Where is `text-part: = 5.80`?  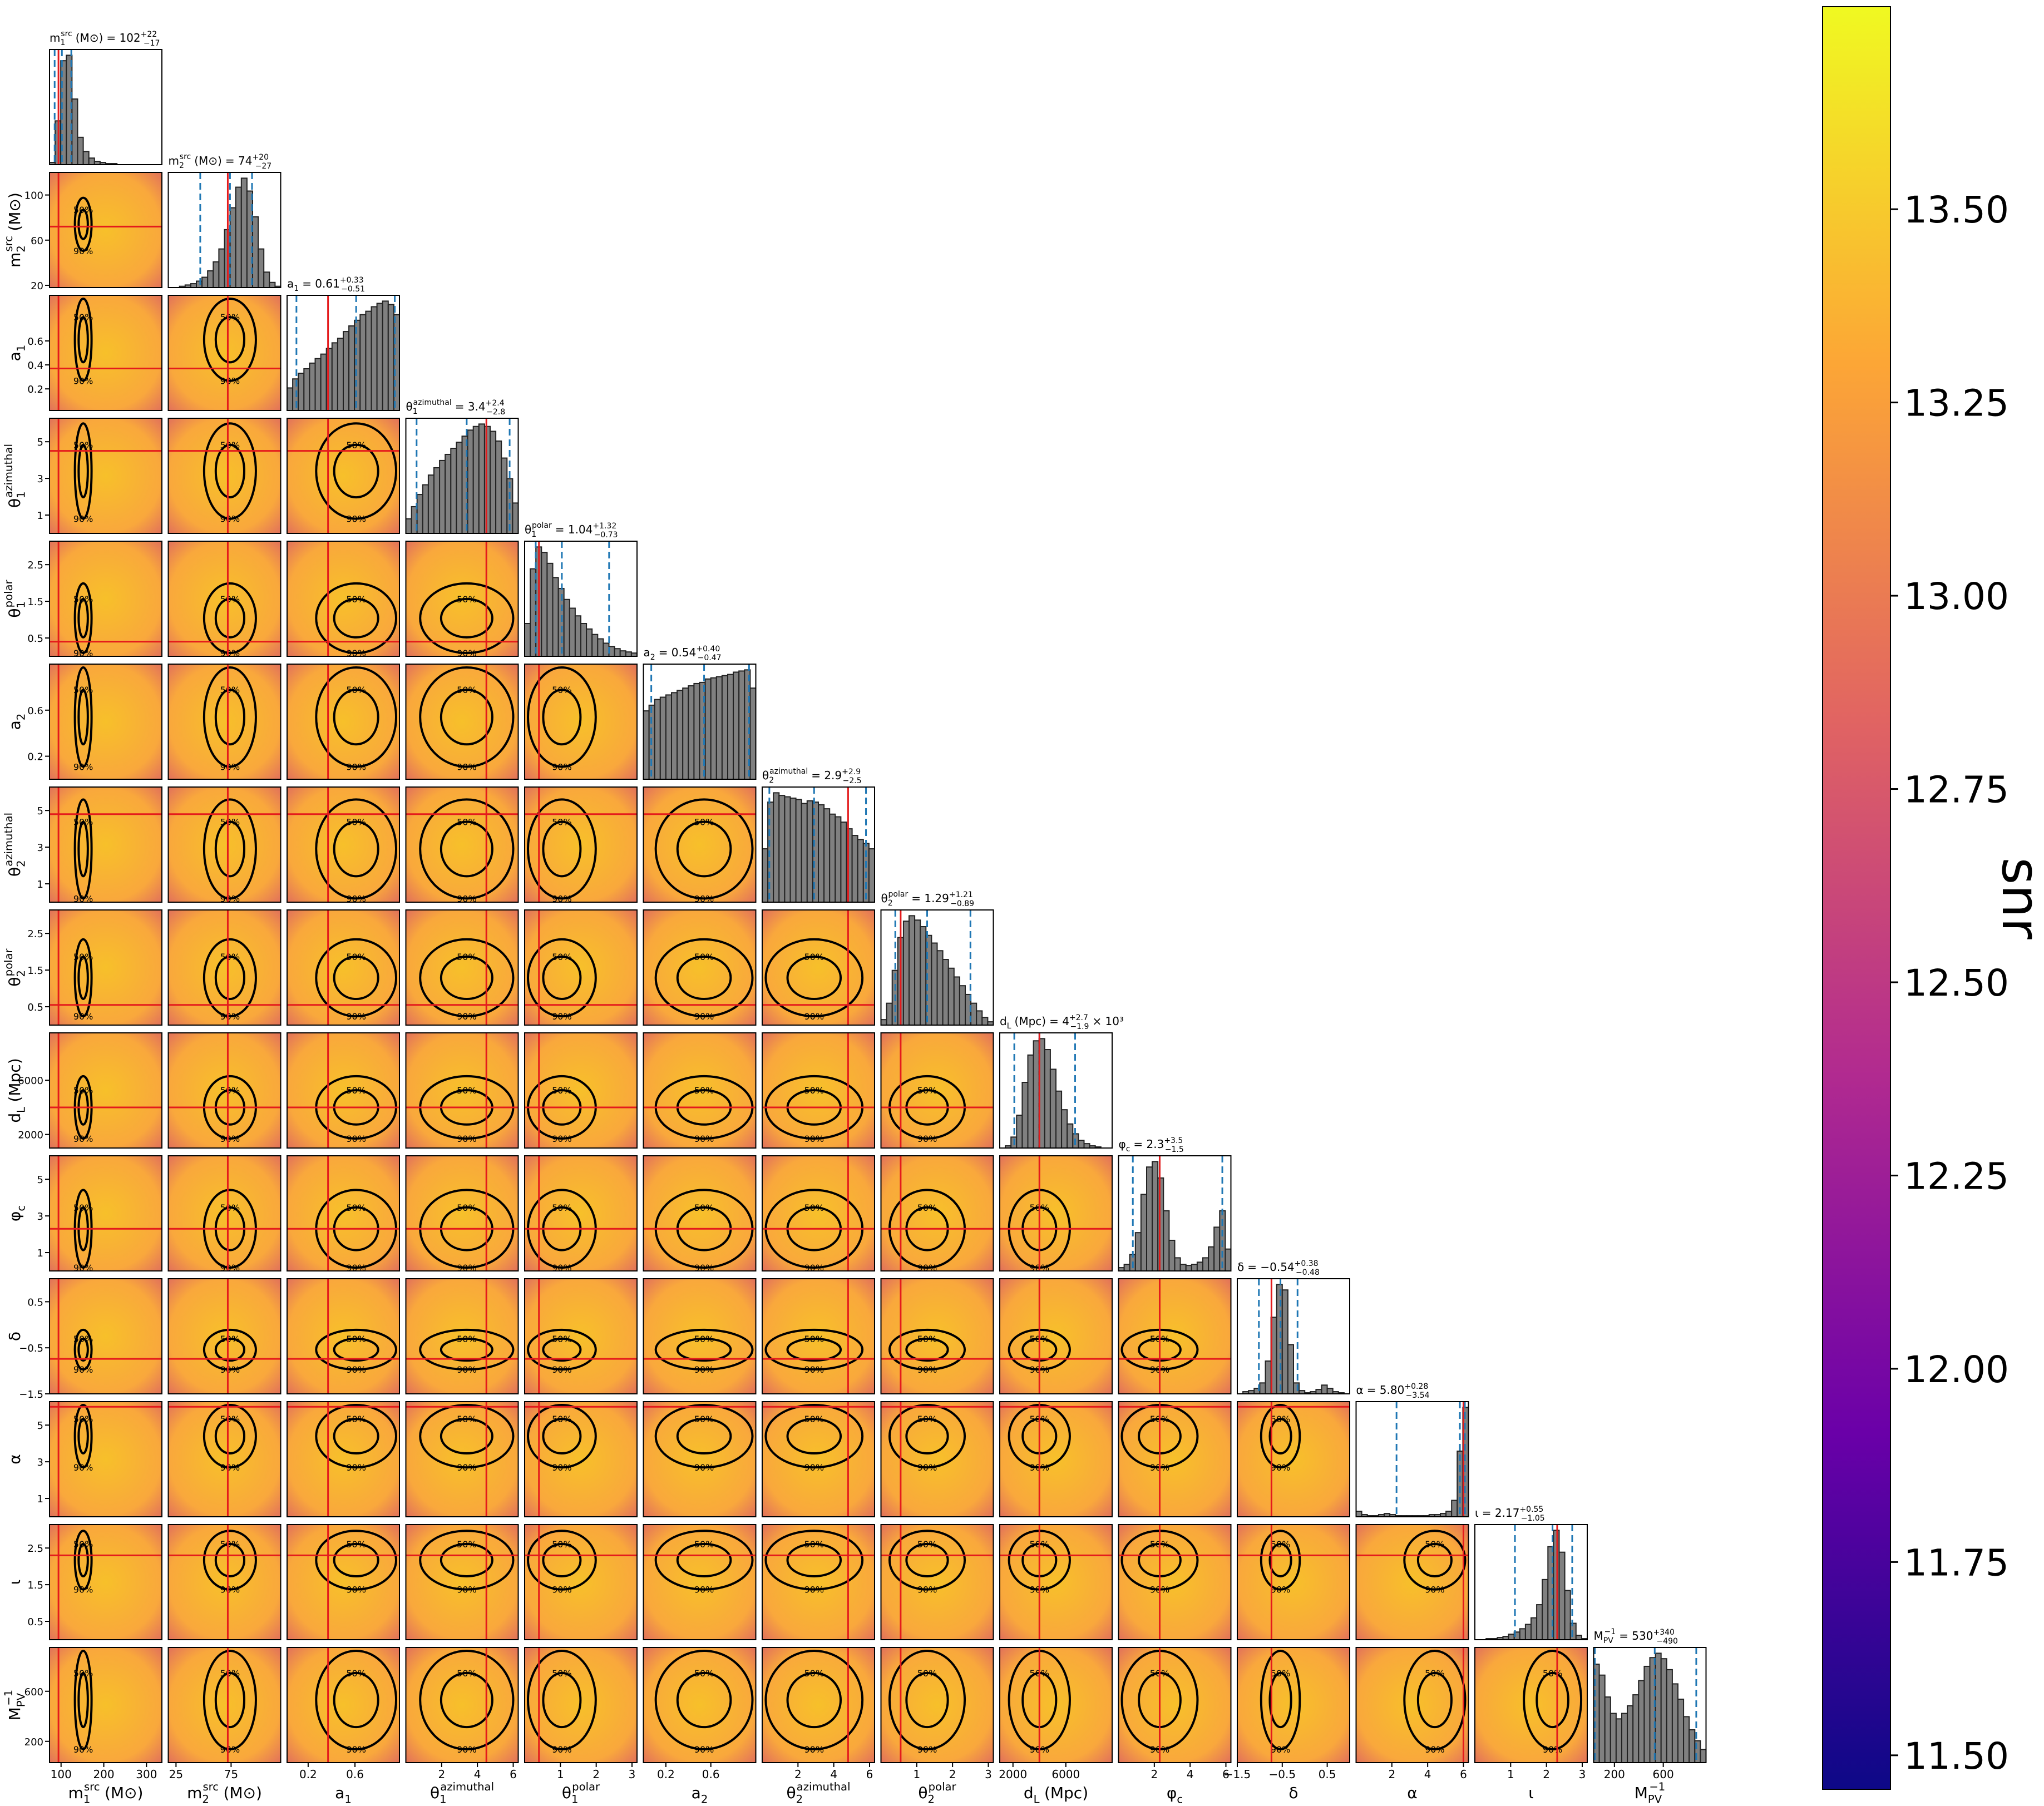 text-part: = 5.80 is located at coordinates (1386, 1390).